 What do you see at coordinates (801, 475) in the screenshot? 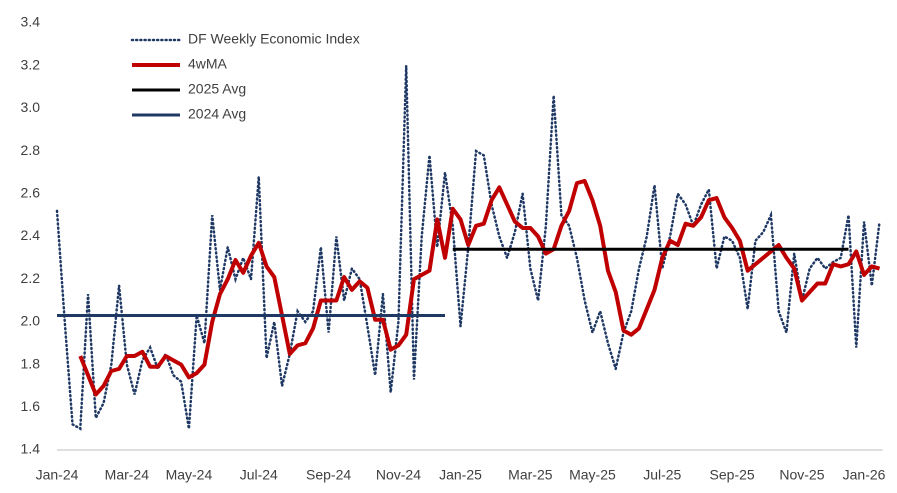
I see `x-tick-label: Nov-25` at bounding box center [801, 475].